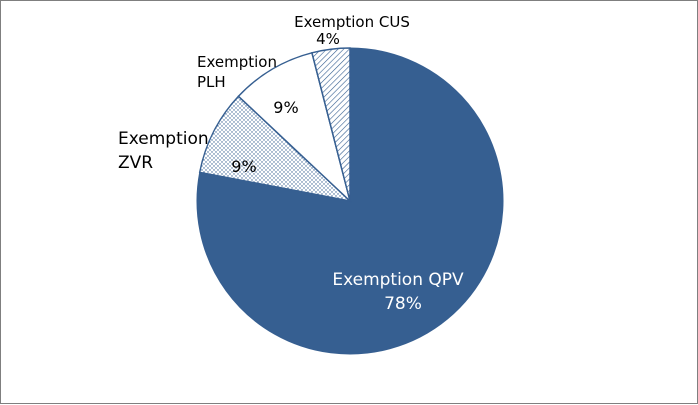 The height and width of the screenshot is (405, 698). What do you see at coordinates (237, 72) in the screenshot?
I see `slice-category-label: Exemption PLH` at bounding box center [237, 72].